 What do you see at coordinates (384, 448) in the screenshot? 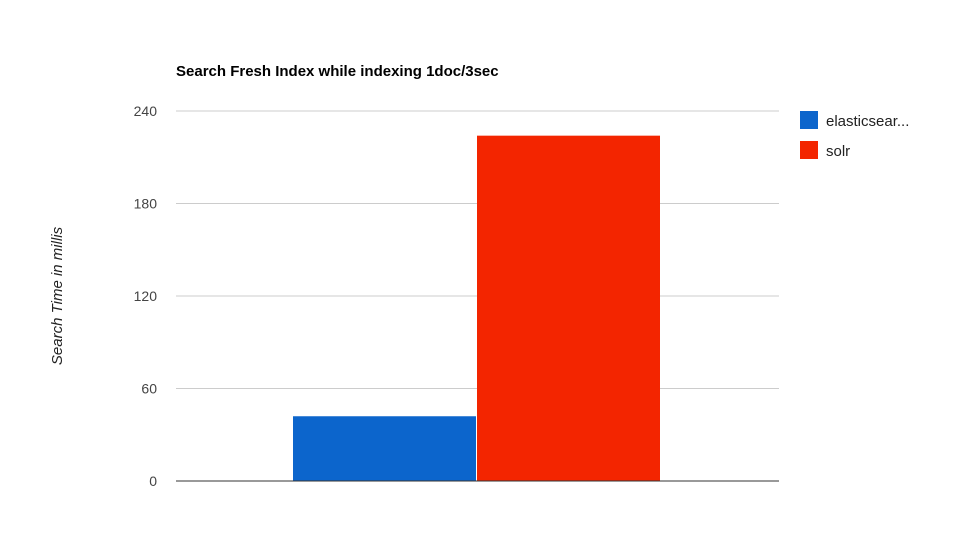
I see `bar-elasticsear` at bounding box center [384, 448].